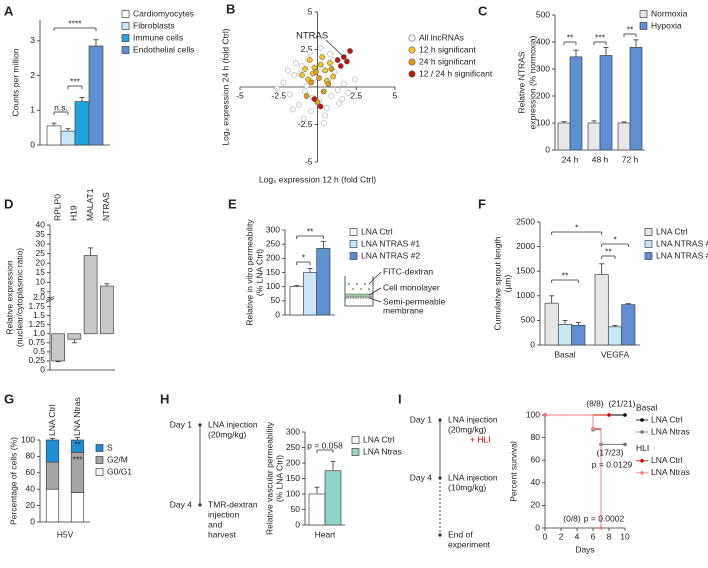 This screenshot has height=568, width=708. Describe the element at coordinates (356, 95) in the screenshot. I see `x-tick-label: 2.5` at that location.